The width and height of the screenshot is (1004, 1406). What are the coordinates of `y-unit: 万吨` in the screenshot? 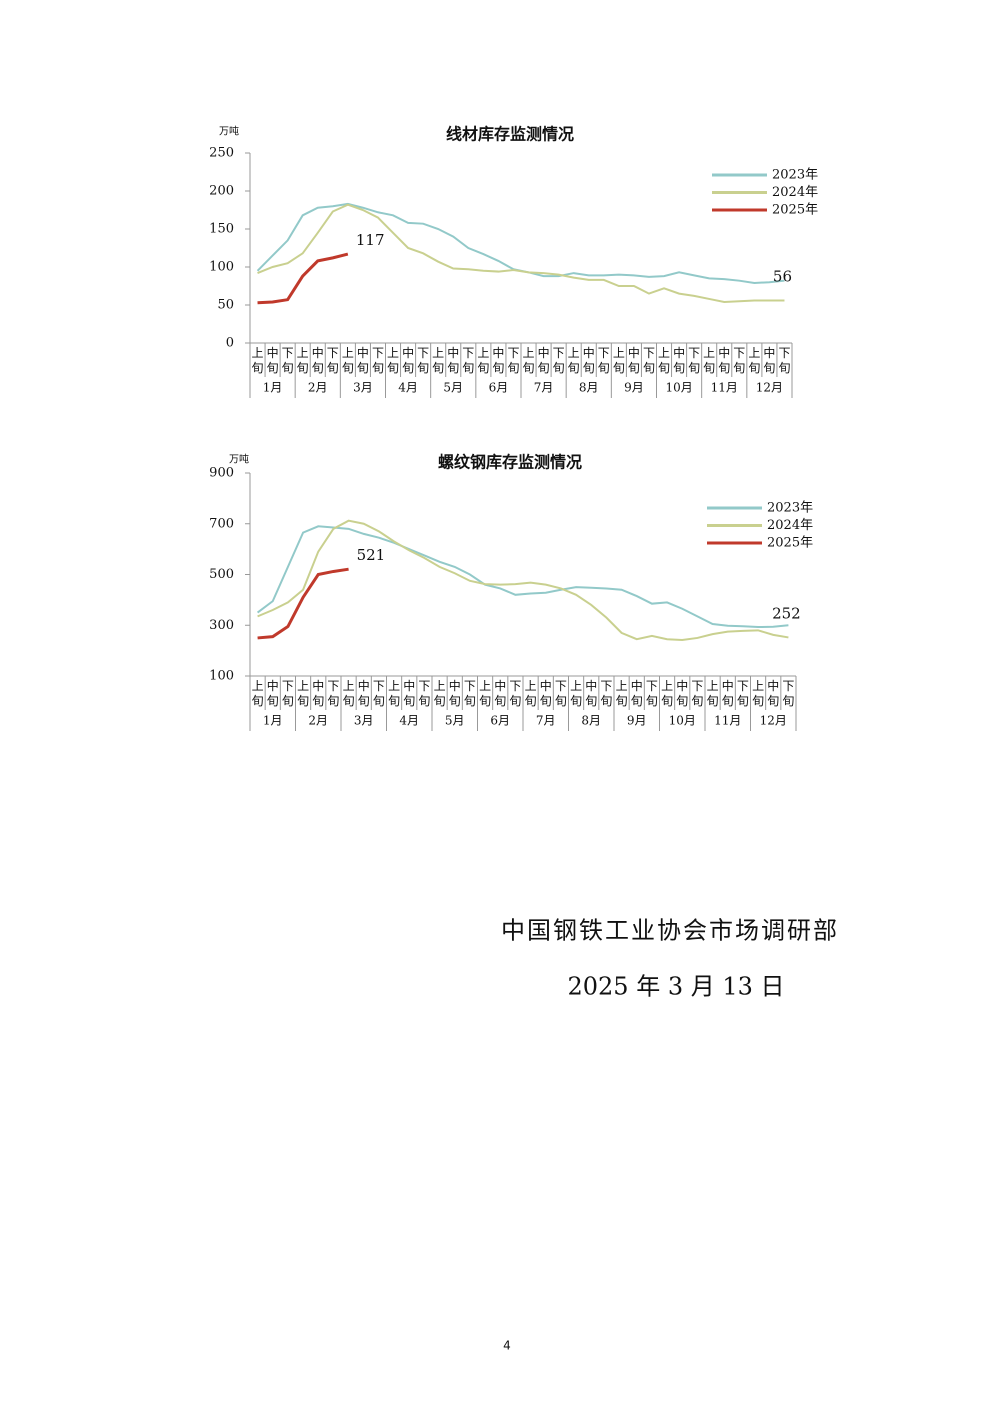 It's located at (239, 459).